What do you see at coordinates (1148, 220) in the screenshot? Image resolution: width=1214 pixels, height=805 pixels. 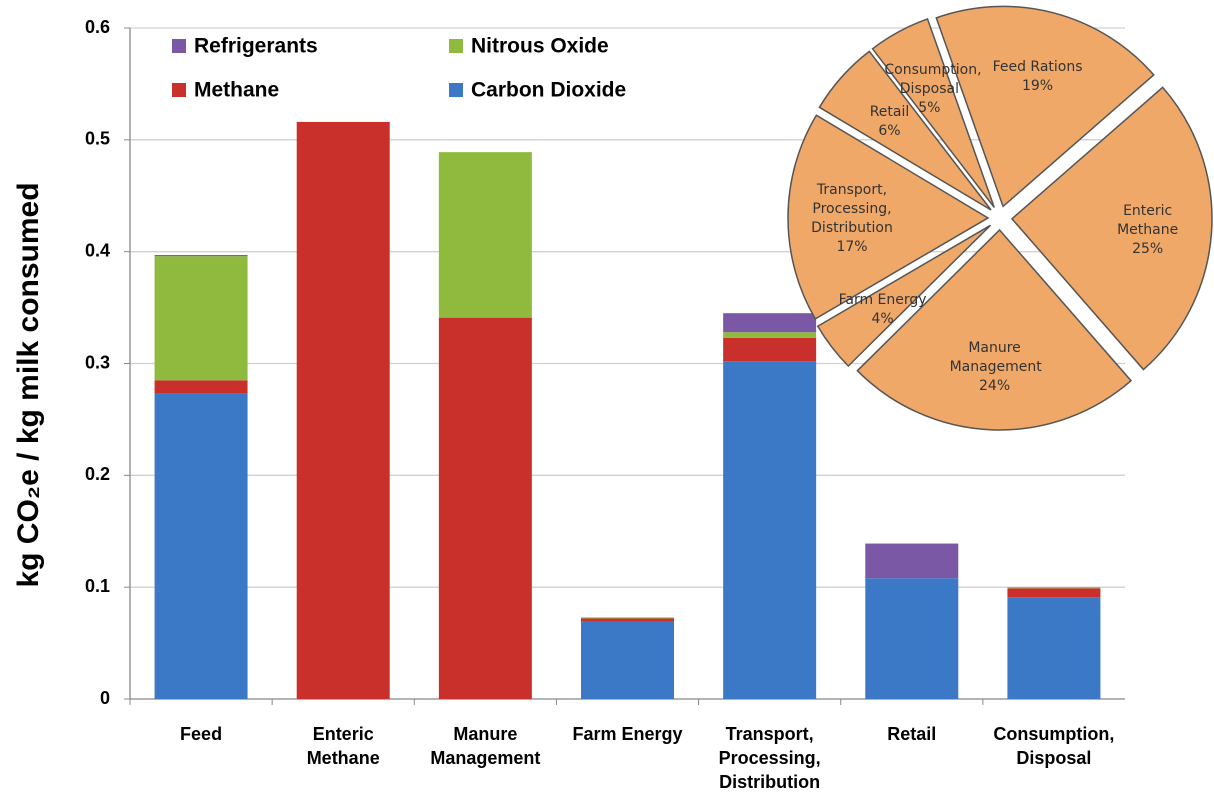 I see `pie-category-label: Enteric Methane` at bounding box center [1148, 220].